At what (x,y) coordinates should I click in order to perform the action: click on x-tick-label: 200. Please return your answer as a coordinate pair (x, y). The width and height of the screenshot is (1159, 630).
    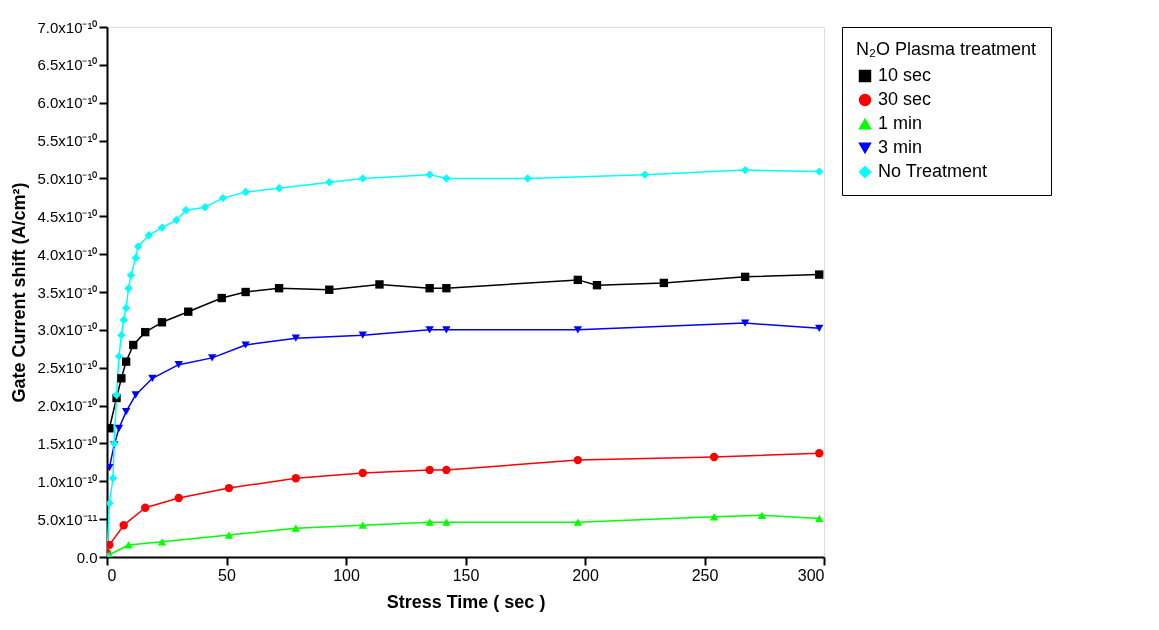
    Looking at the image, I should click on (585, 575).